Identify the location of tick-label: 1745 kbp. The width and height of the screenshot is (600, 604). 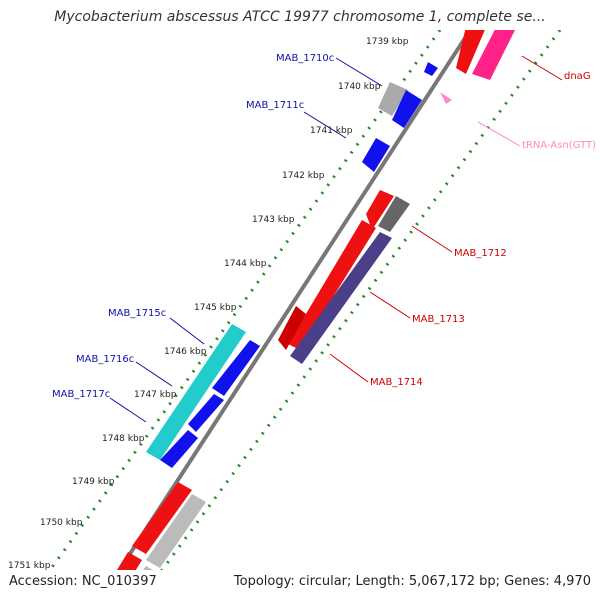
(215, 308).